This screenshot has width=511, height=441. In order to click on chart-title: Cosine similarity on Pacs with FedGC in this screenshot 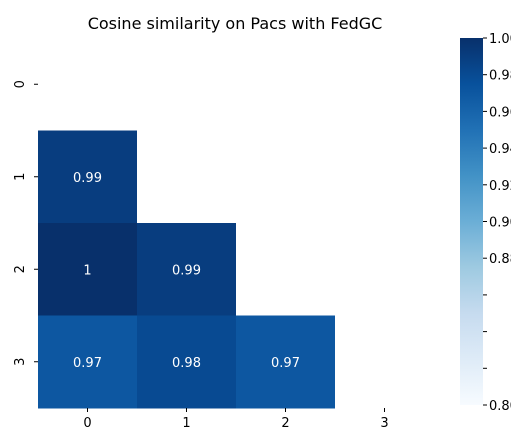, I will do `click(235, 23)`.